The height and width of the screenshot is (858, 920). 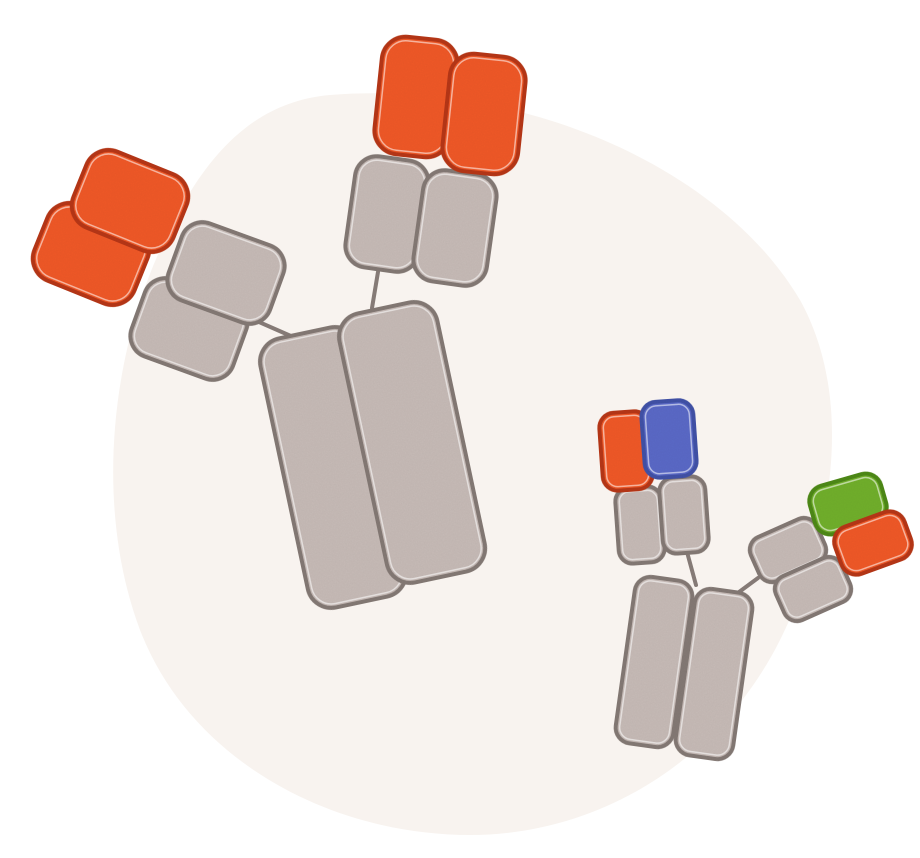 I want to click on constant-domain-light, so click(x=813, y=589).